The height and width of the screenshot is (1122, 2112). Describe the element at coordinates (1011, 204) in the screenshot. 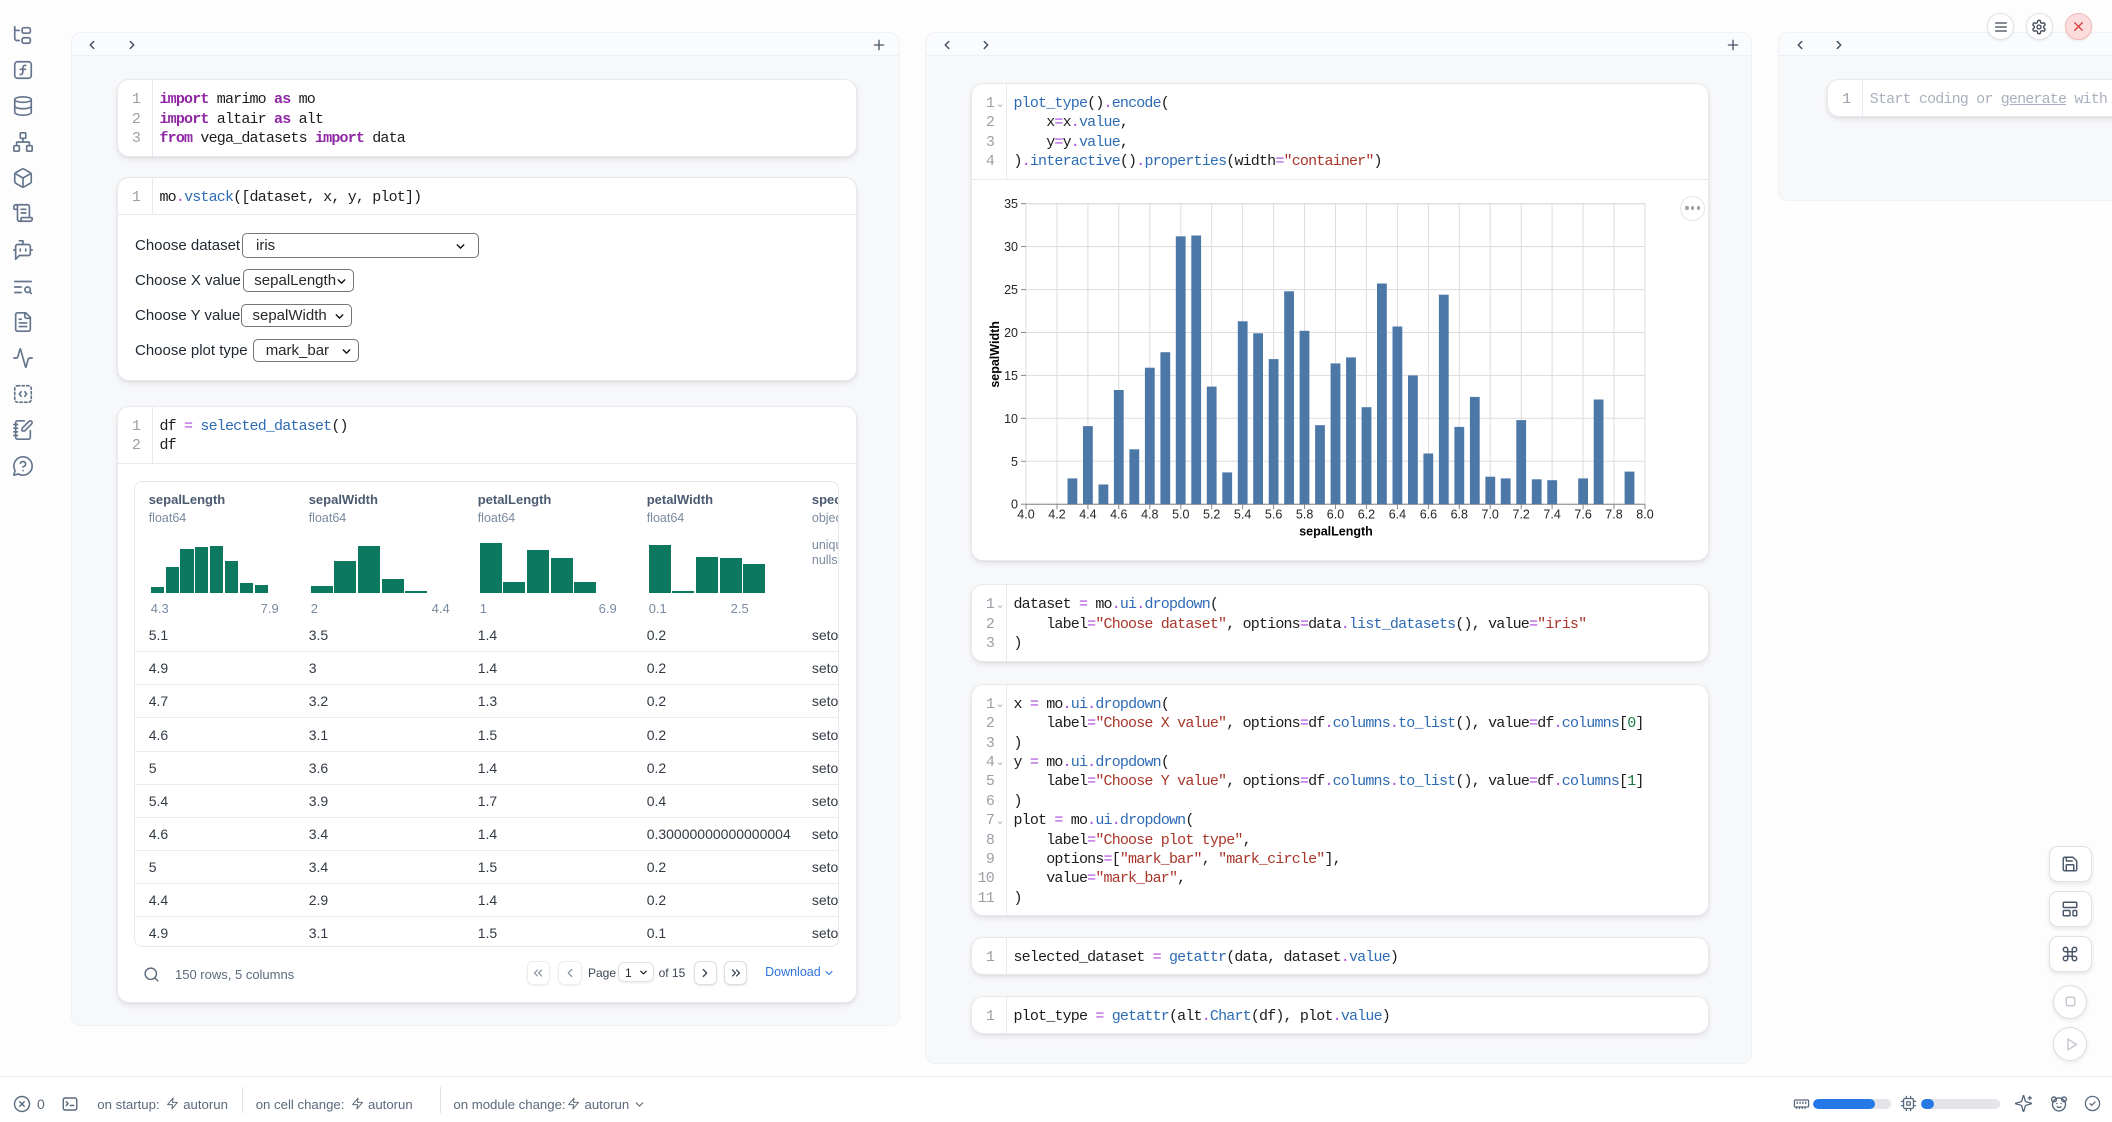

I see `svg-text: 35` at that location.